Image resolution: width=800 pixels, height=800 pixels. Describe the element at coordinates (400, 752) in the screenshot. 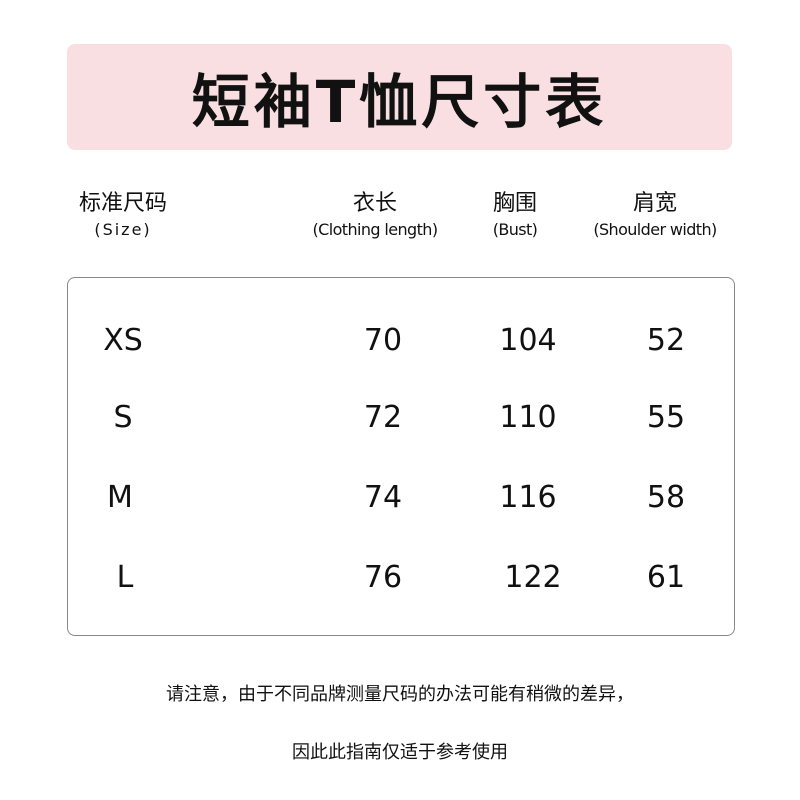

I see `disclaimer-line-2: 因此此指南仅适于参考使用` at that location.